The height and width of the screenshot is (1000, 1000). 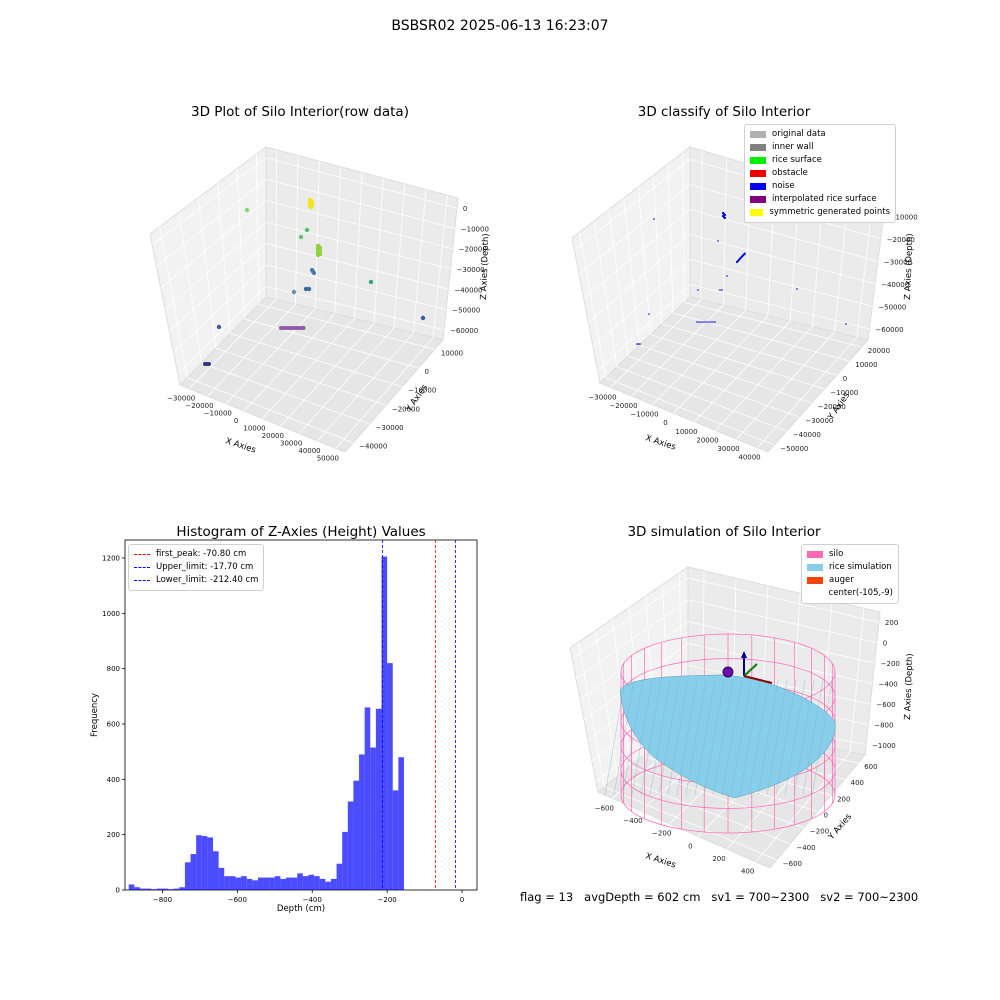 What do you see at coordinates (196, 580) in the screenshot?
I see `legend-item-lower-limit: Lower_limit: -212.40 cm` at bounding box center [196, 580].